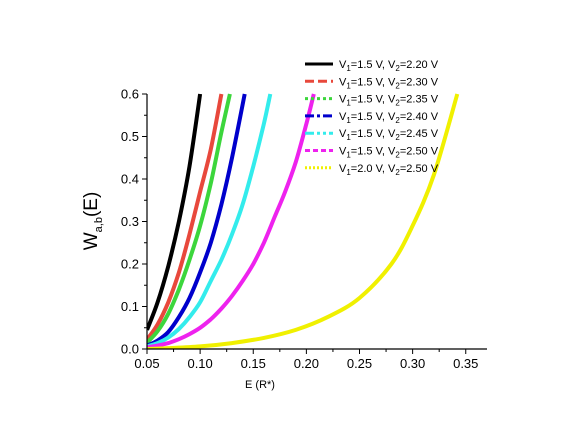  I want to click on x-tick-label: 0.30, so click(412, 363).